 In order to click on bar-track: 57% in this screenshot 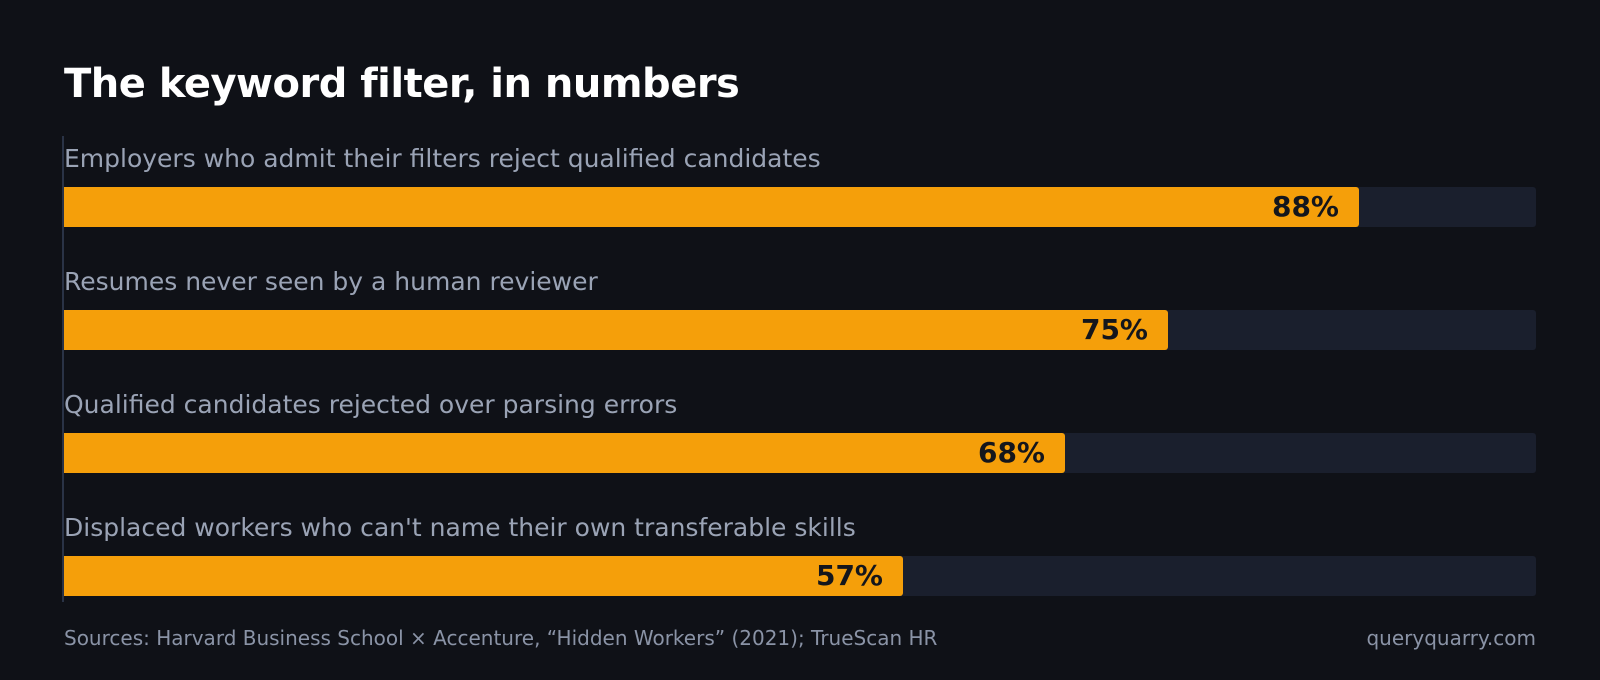, I will do `click(800, 576)`.